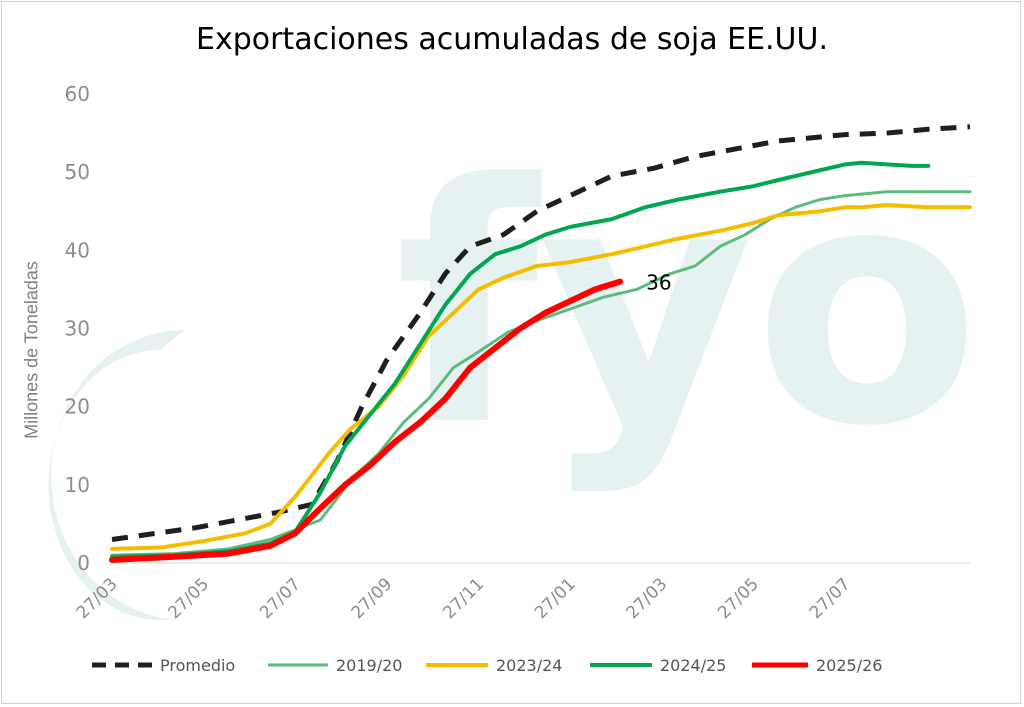  I want to click on x-tick-label: 27/09, so click(372, 598).